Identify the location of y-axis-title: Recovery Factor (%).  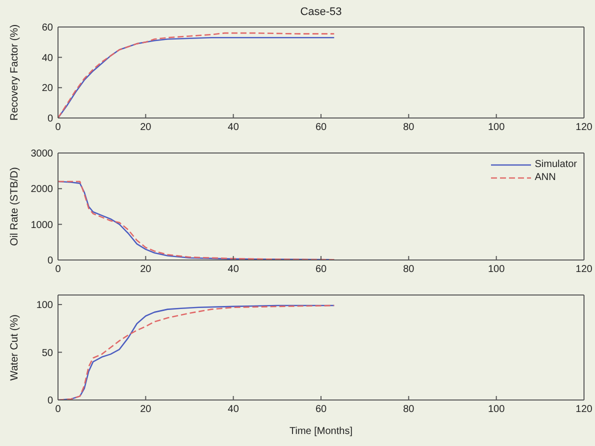
(14, 72).